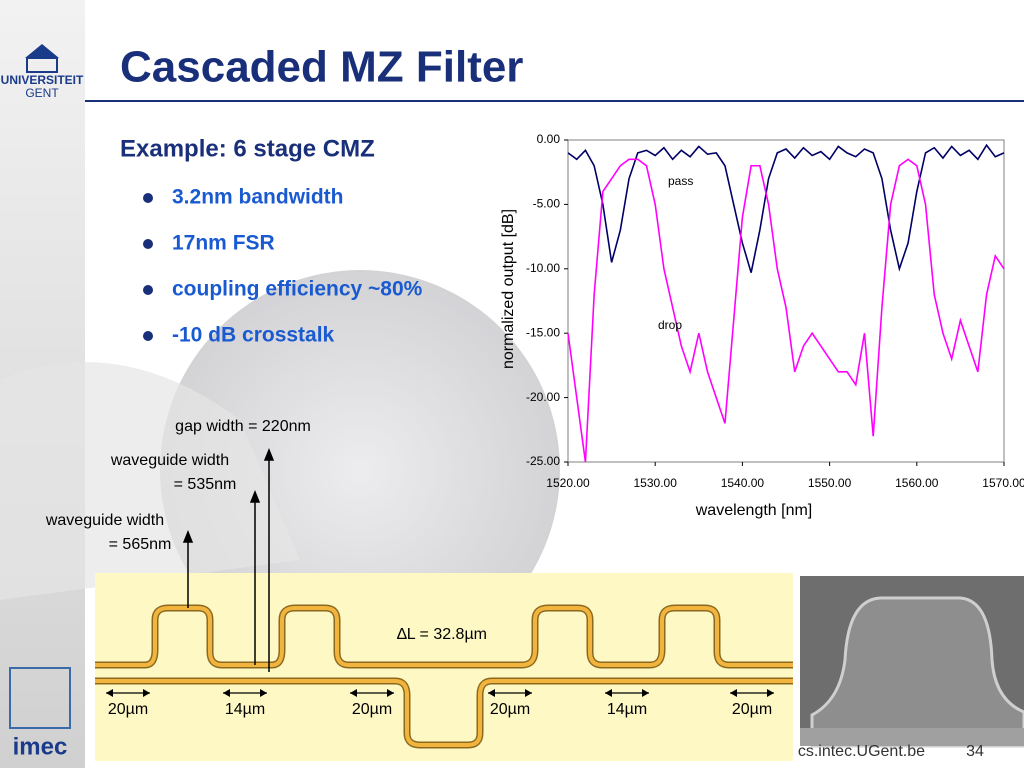 The height and width of the screenshot is (768, 1024). I want to click on x-tick-label: 1550.00, so click(830, 483).